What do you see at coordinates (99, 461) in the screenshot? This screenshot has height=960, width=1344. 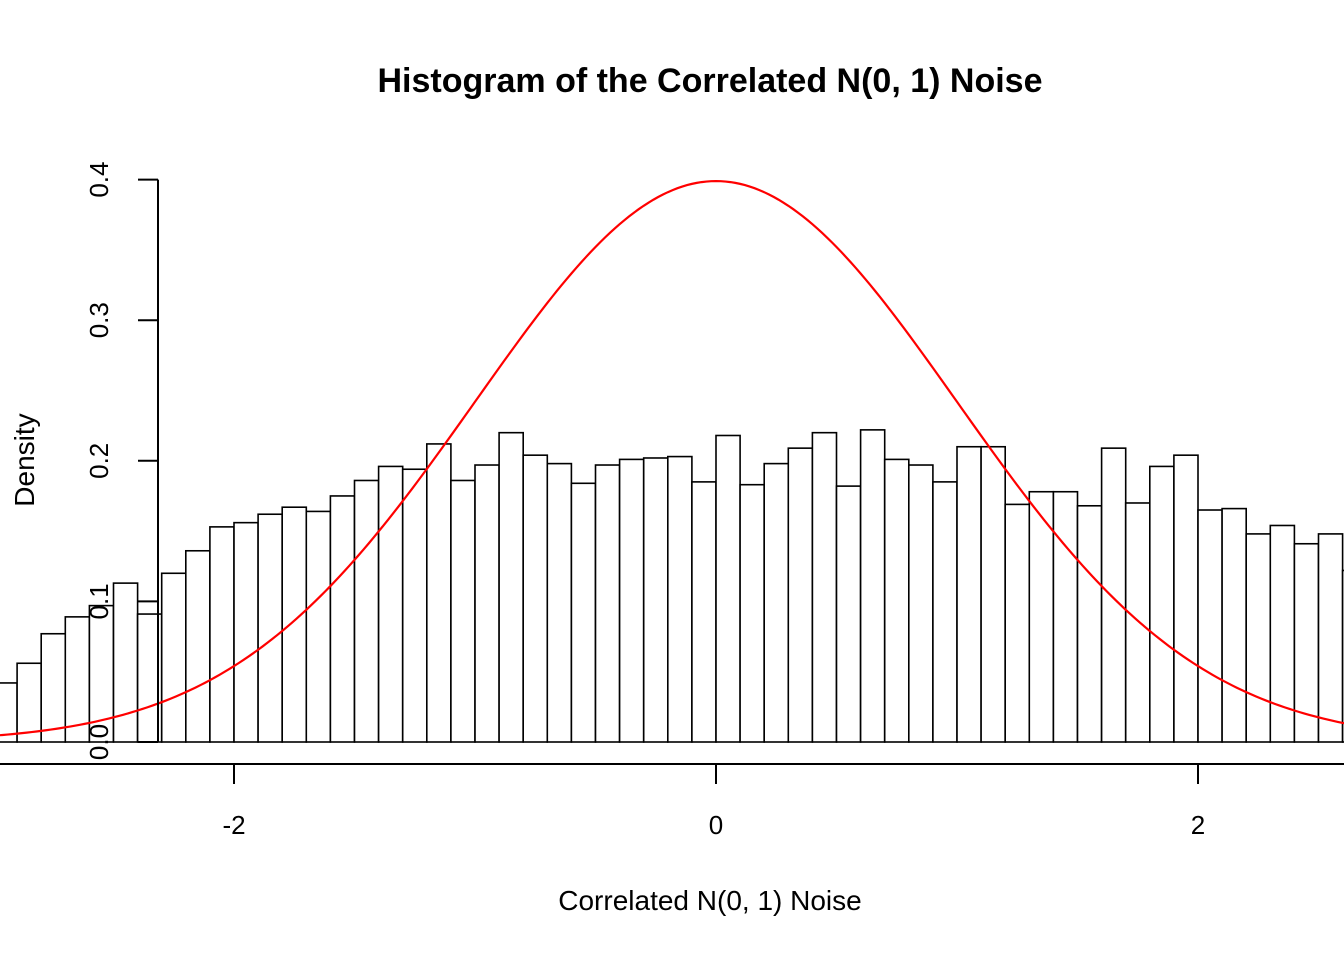 I see `y-tick-label: 0.2` at bounding box center [99, 461].